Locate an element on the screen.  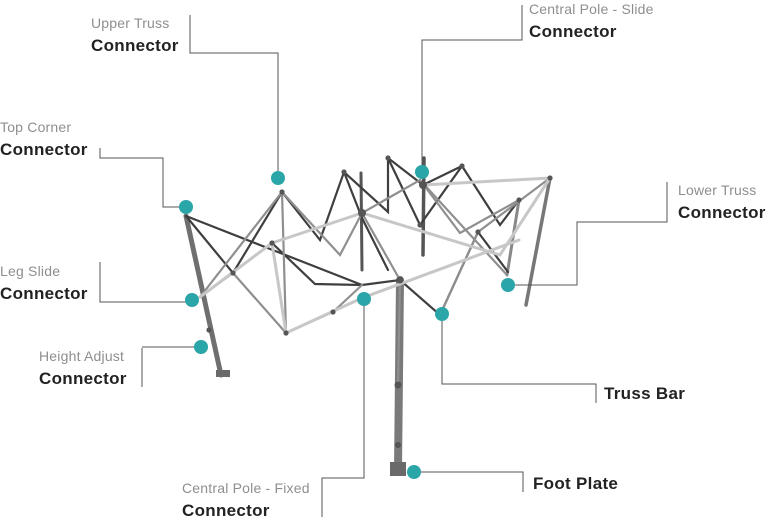
dot-truss-bar is located at coordinates (442, 314).